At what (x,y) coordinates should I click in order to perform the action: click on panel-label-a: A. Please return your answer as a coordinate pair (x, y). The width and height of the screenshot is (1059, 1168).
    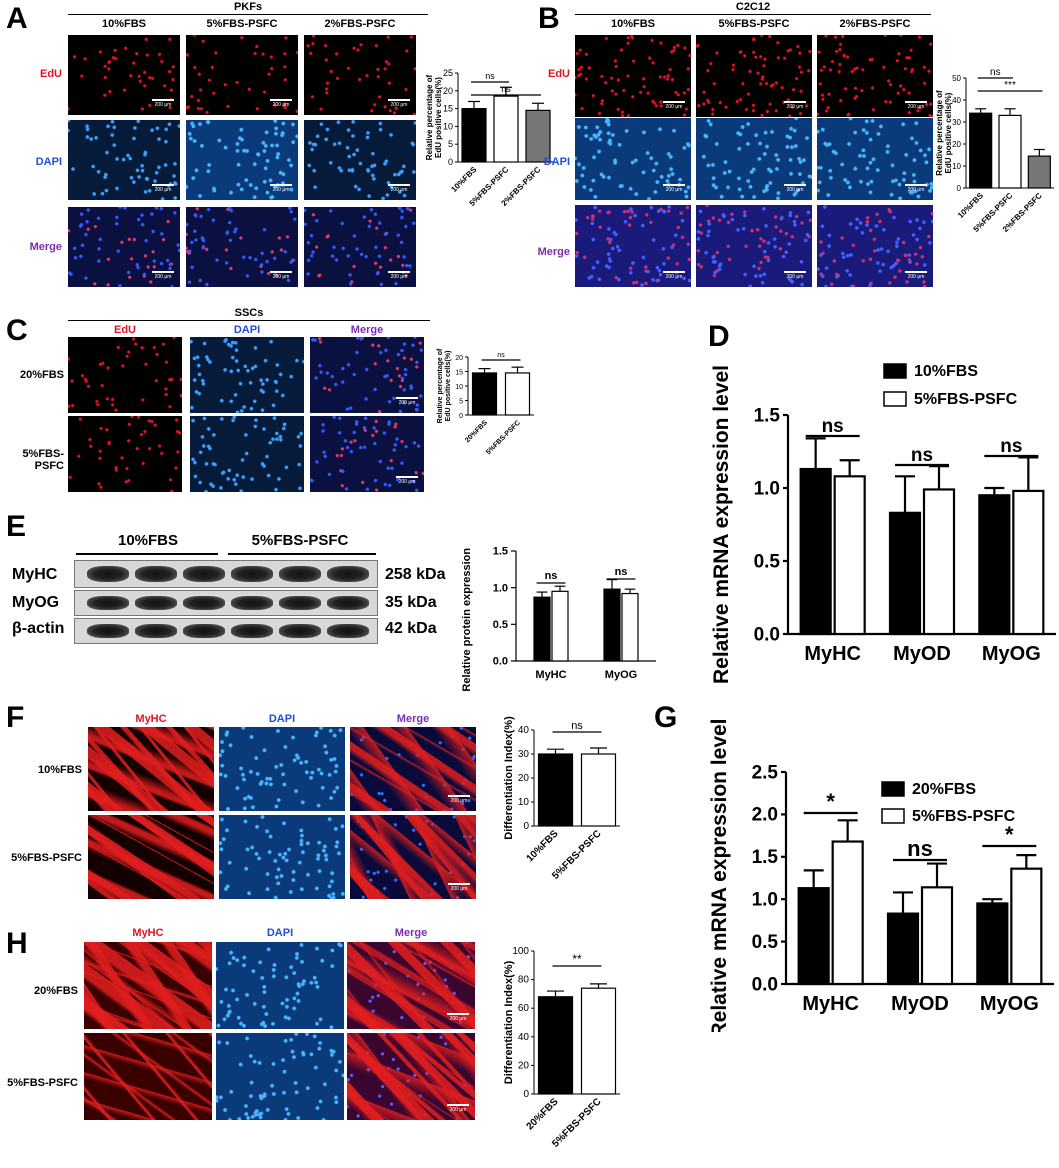
    Looking at the image, I should click on (17, 18).